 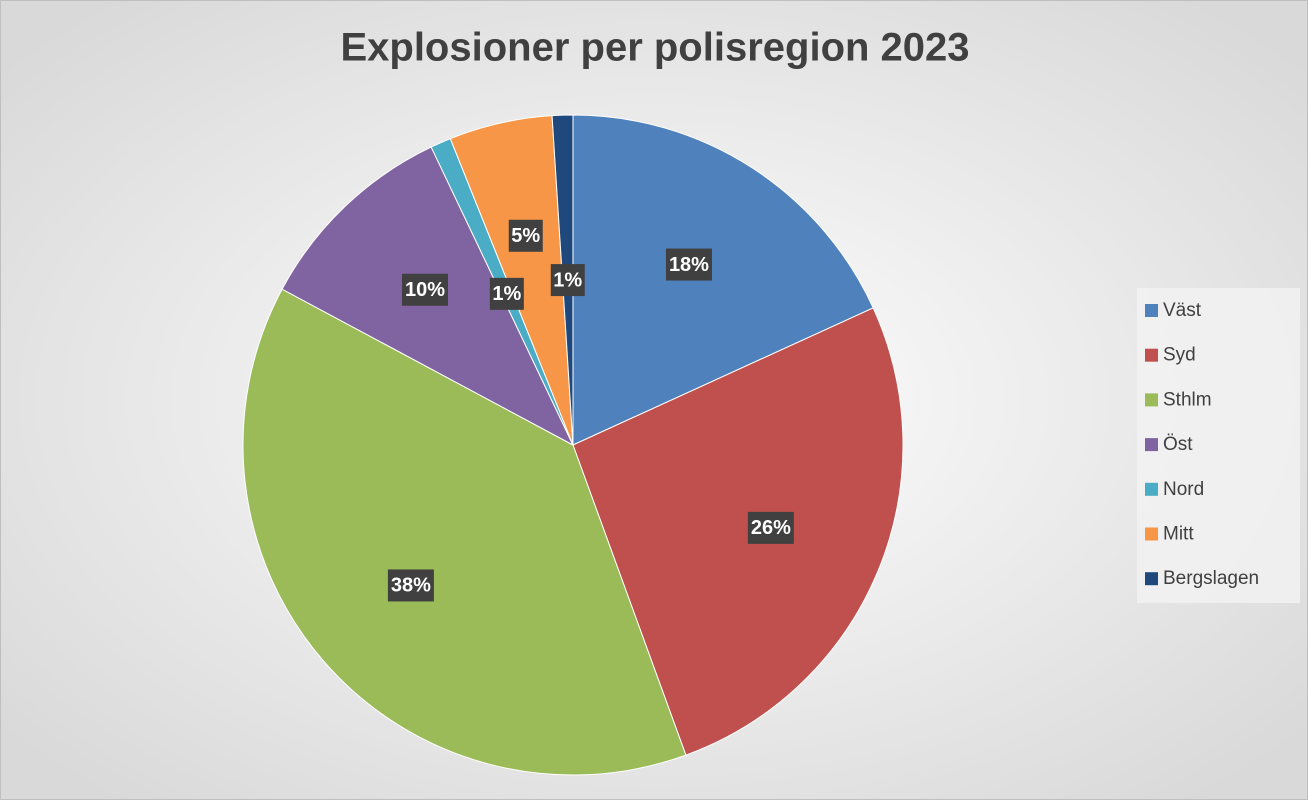 I want to click on data-label: 18%, so click(x=689, y=265).